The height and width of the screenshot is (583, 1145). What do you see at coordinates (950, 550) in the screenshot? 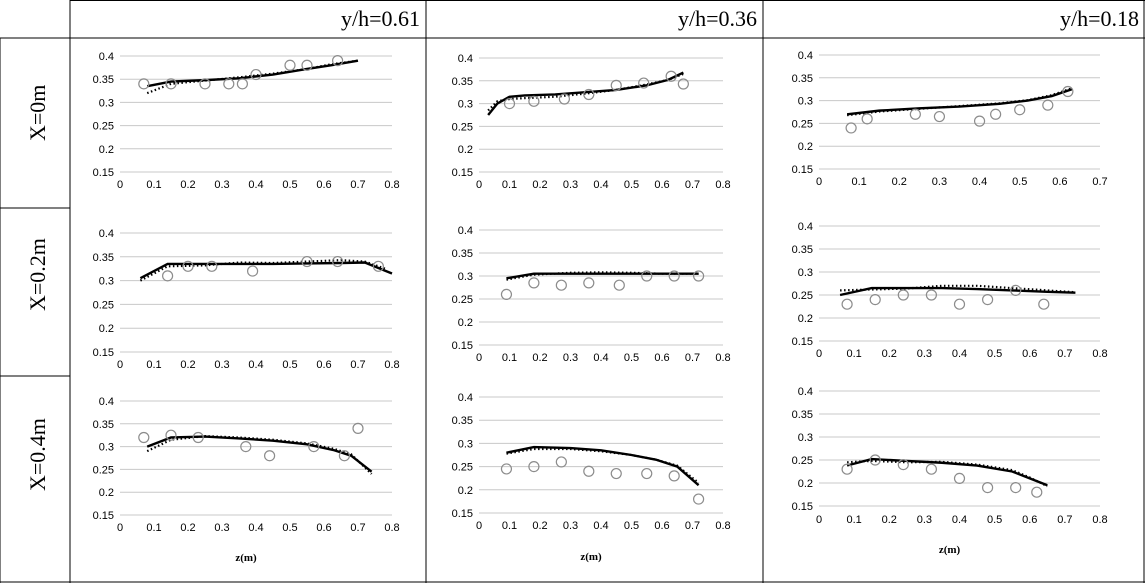
I see `x-axis-label: z(m)` at bounding box center [950, 550].